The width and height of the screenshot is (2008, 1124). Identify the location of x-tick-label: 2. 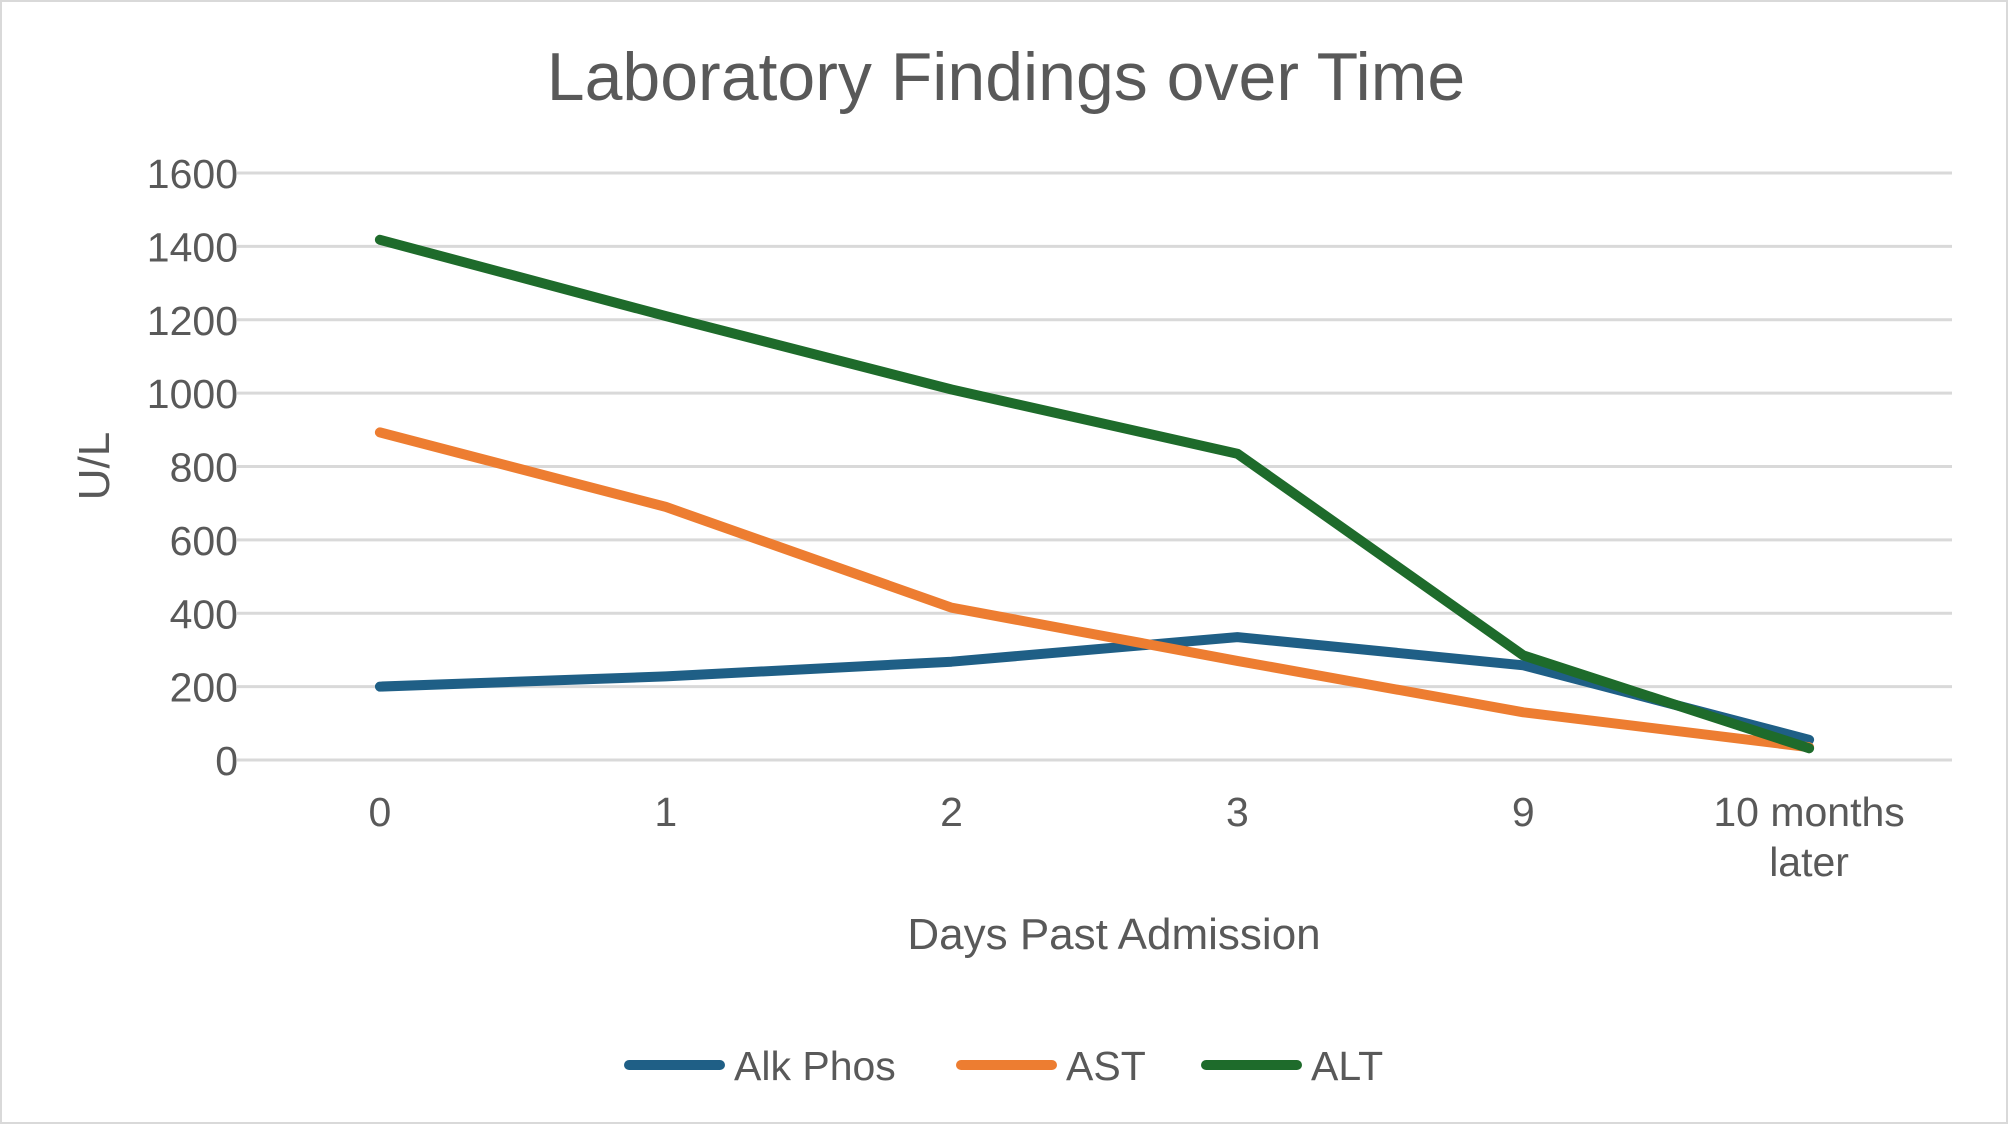
(951, 812).